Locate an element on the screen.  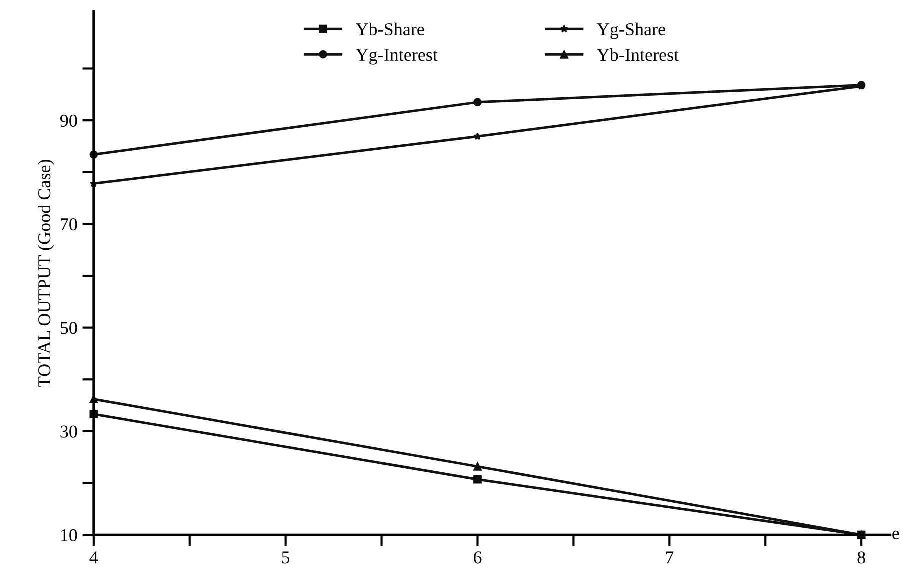
x-tick-label: 8 is located at coordinates (862, 558).